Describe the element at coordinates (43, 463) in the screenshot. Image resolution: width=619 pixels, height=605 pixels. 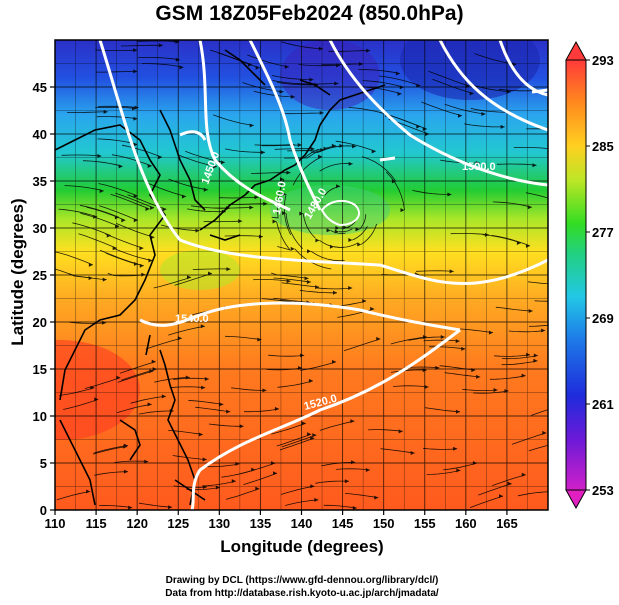
I see `y-tick-label: 5` at that location.